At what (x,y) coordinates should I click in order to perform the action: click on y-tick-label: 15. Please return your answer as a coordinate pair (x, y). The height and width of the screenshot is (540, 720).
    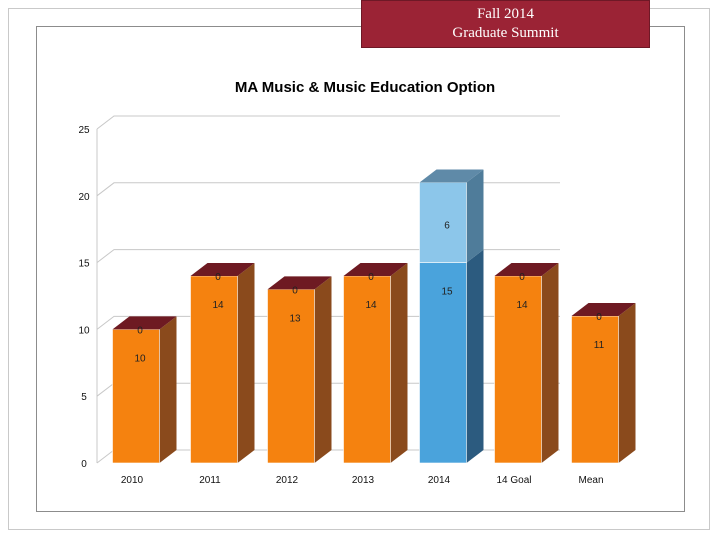
    Looking at the image, I should click on (84, 264).